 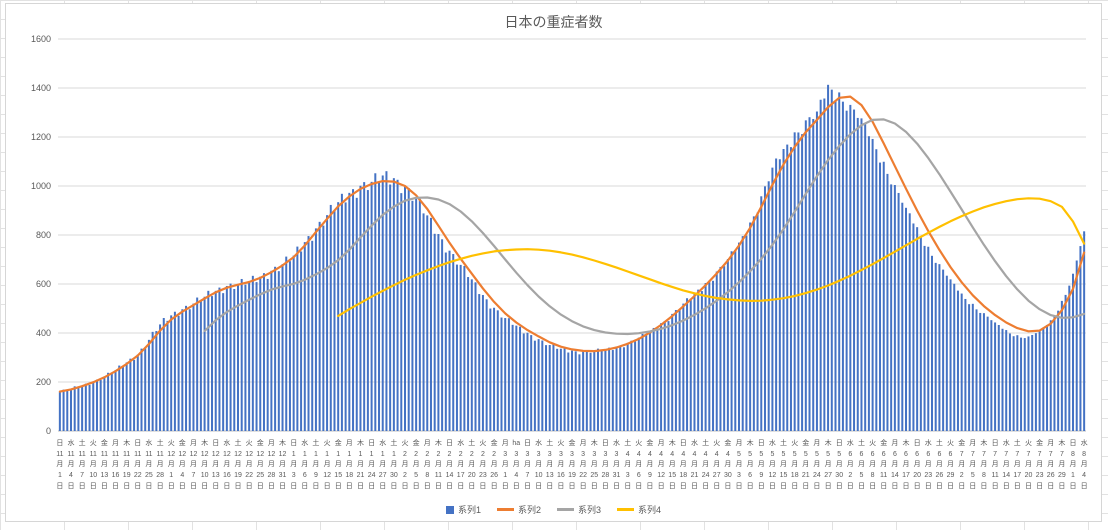 What do you see at coordinates (561, 475) in the screenshot?
I see `x-axis-tick-label: 16` at bounding box center [561, 475].